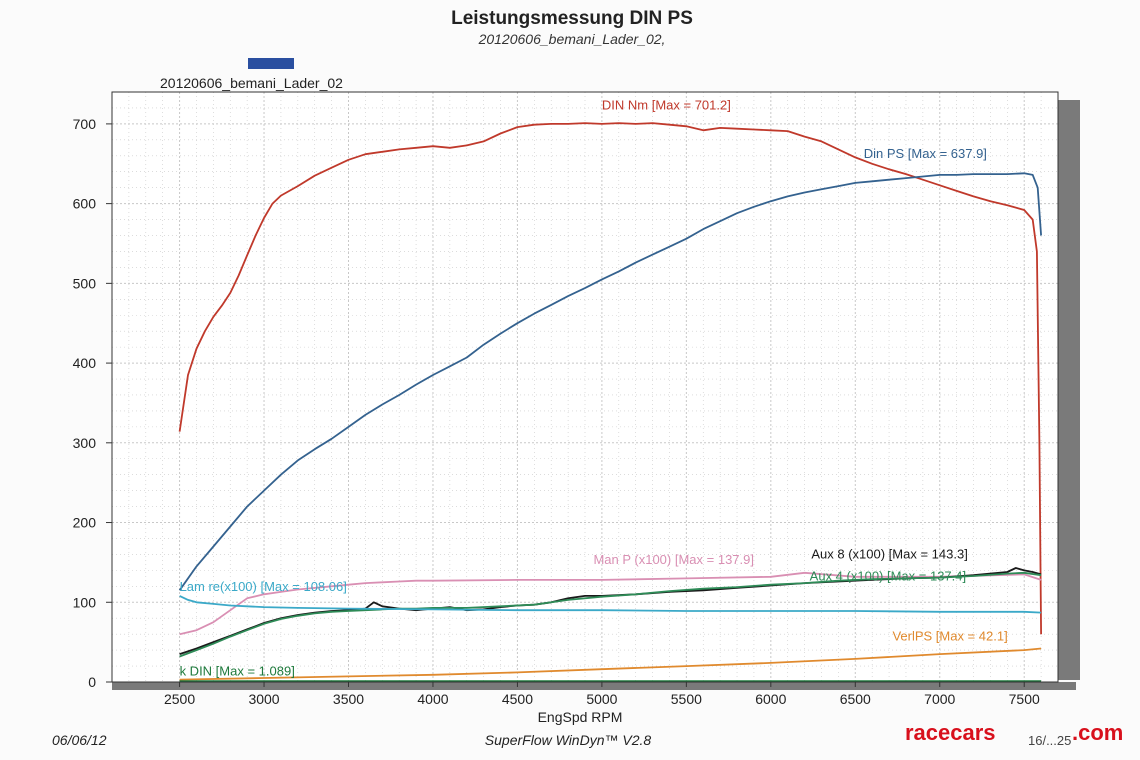 The width and height of the screenshot is (1140, 760). Describe the element at coordinates (92, 682) in the screenshot. I see `y-tick-label: 0` at that location.